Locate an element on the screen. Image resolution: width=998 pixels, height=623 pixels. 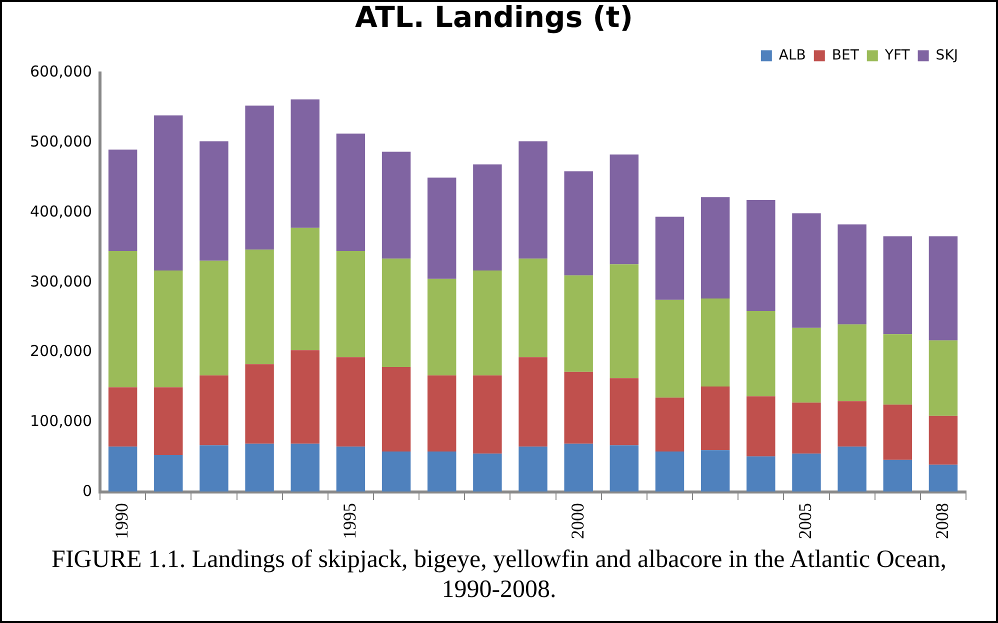
caption: FIGURE 1.1. Landings of skipjack, bigeye, yellowfin and albacore in the Atlantic Ocean, 1990-2008. is located at coordinates (499, 575).